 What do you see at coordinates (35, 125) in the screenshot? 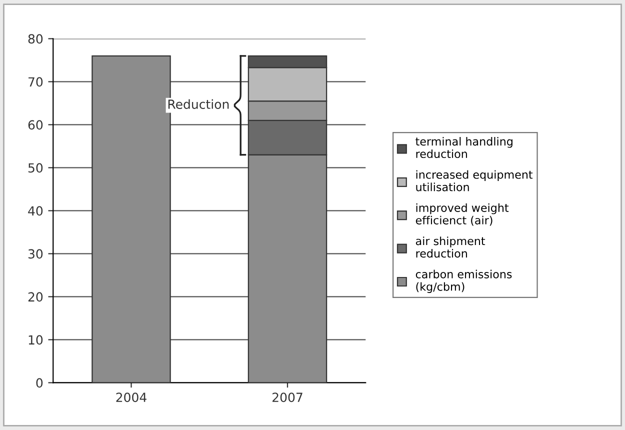
I see `y-tick-label: 60` at bounding box center [35, 125].